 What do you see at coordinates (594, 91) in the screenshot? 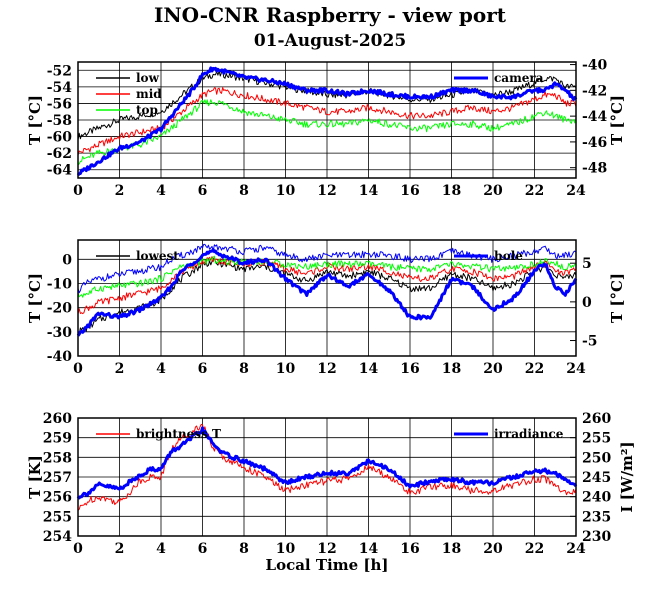
I see `y-right-tick-label: -42` at bounding box center [594, 91].